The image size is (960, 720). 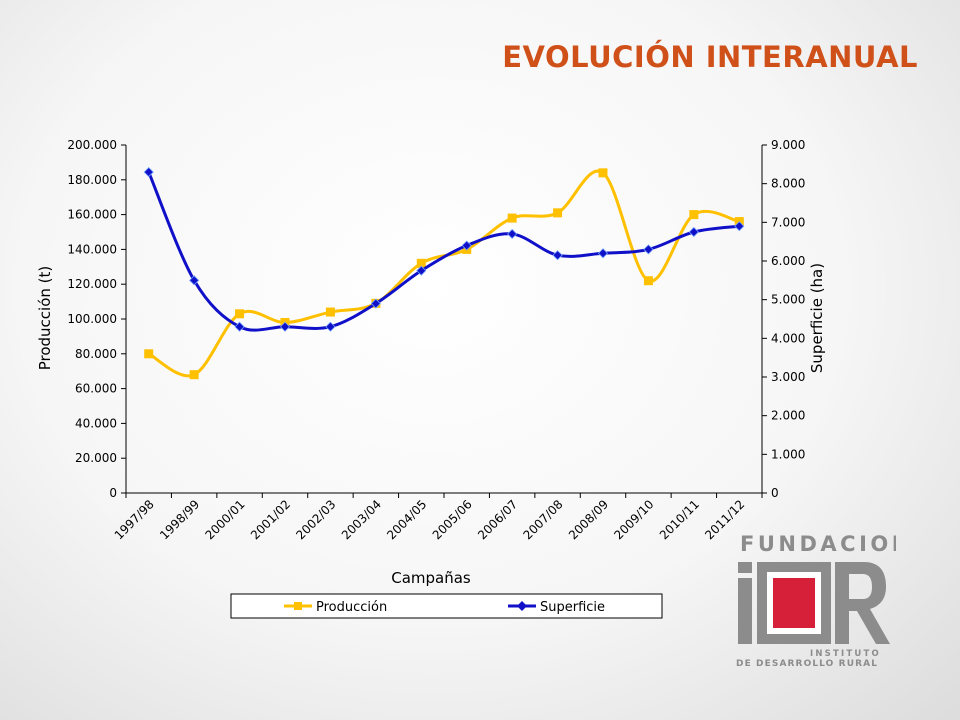 I want to click on logo-i-stem, so click(x=745, y=611).